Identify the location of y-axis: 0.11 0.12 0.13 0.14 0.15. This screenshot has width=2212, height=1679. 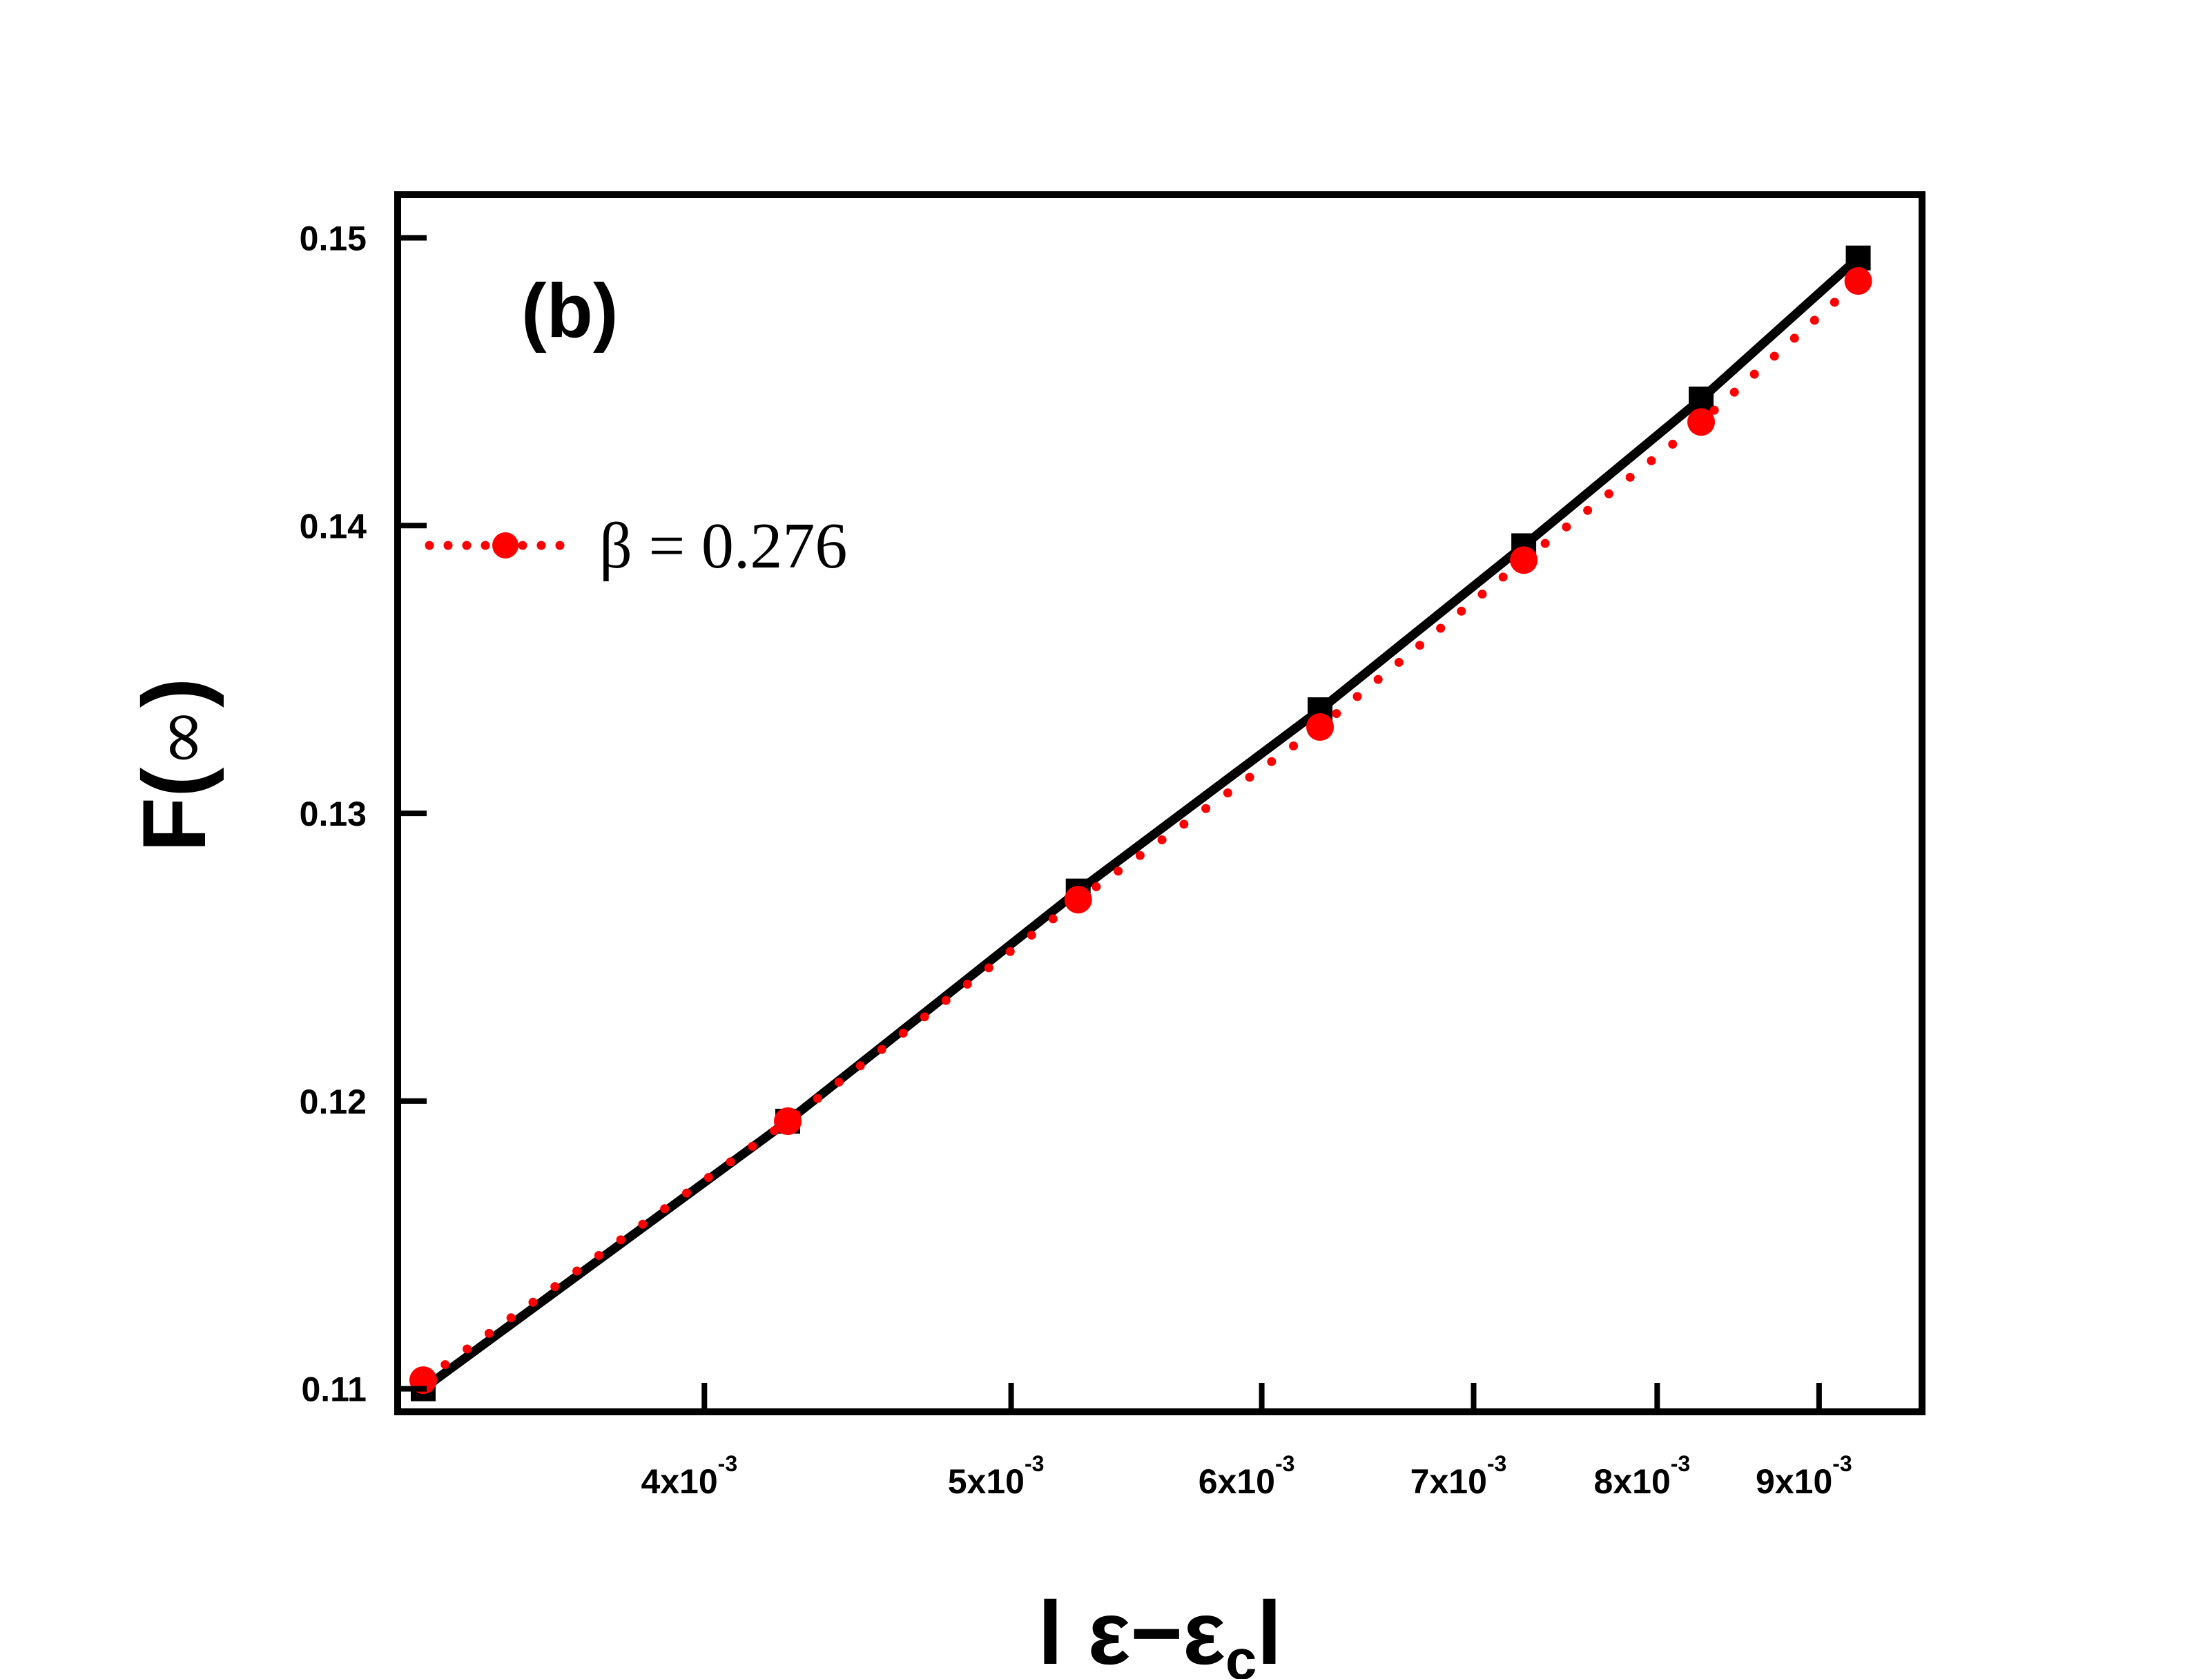
(363, 814).